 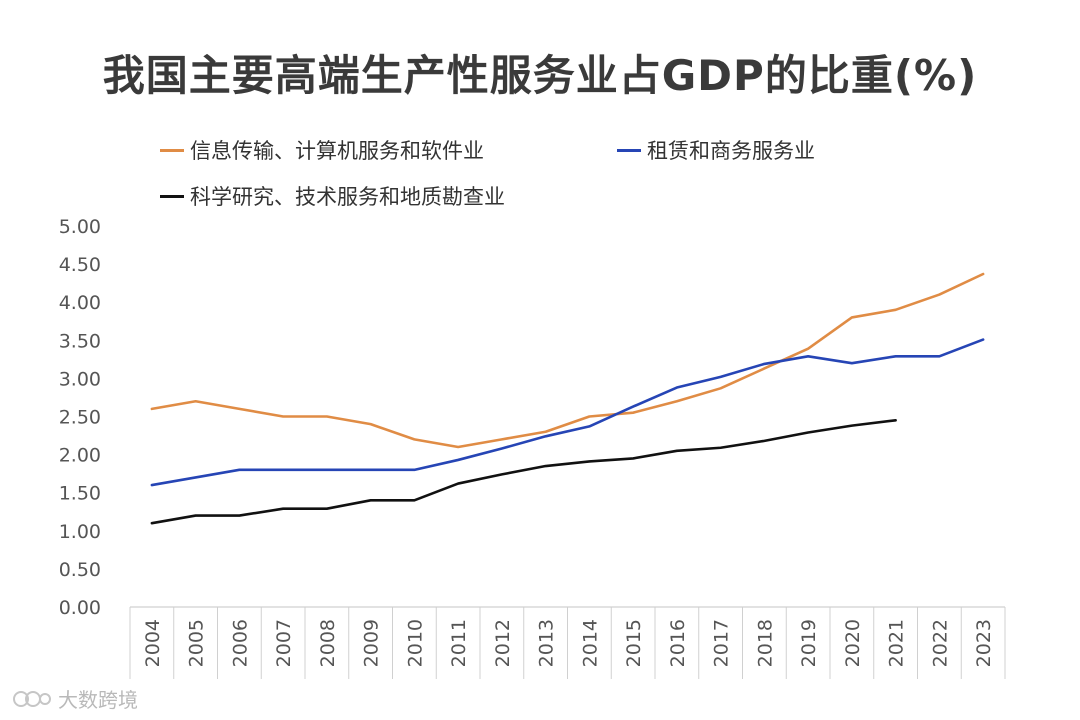 I want to click on legend-item-research-tech: 科学研究、技术服务和地质勘查业, so click(x=332, y=196).